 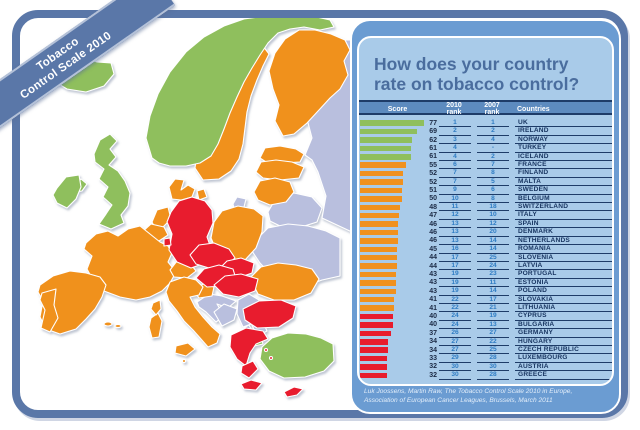 I want to click on map-country-luxembourg, so click(x=167, y=242).